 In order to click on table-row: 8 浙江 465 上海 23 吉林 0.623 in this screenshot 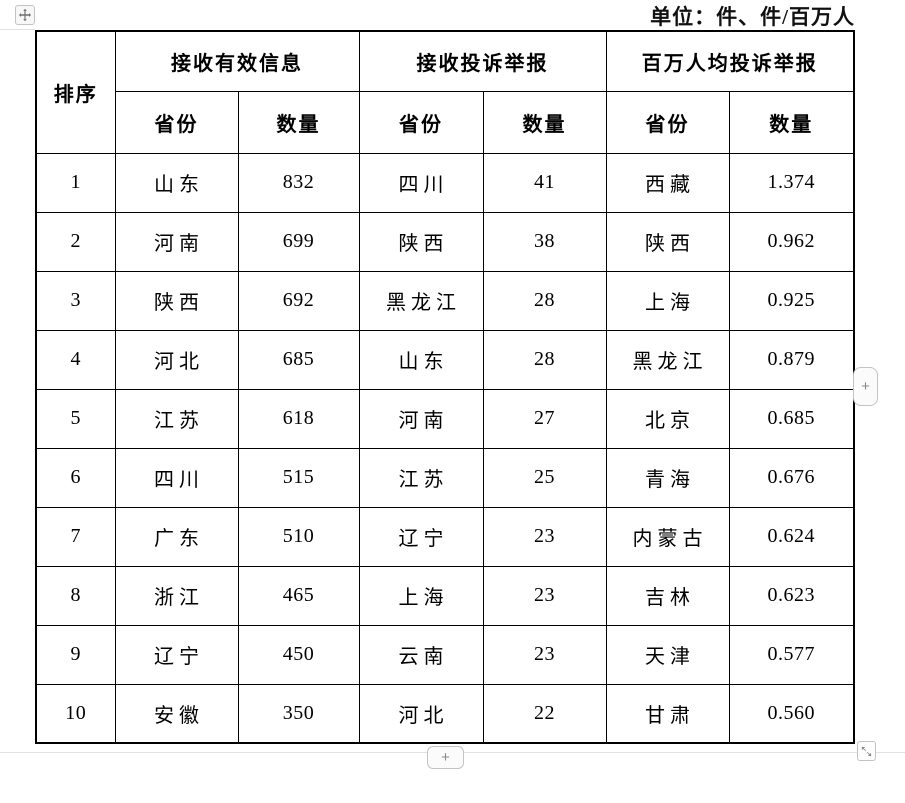, I will do `click(445, 595)`.